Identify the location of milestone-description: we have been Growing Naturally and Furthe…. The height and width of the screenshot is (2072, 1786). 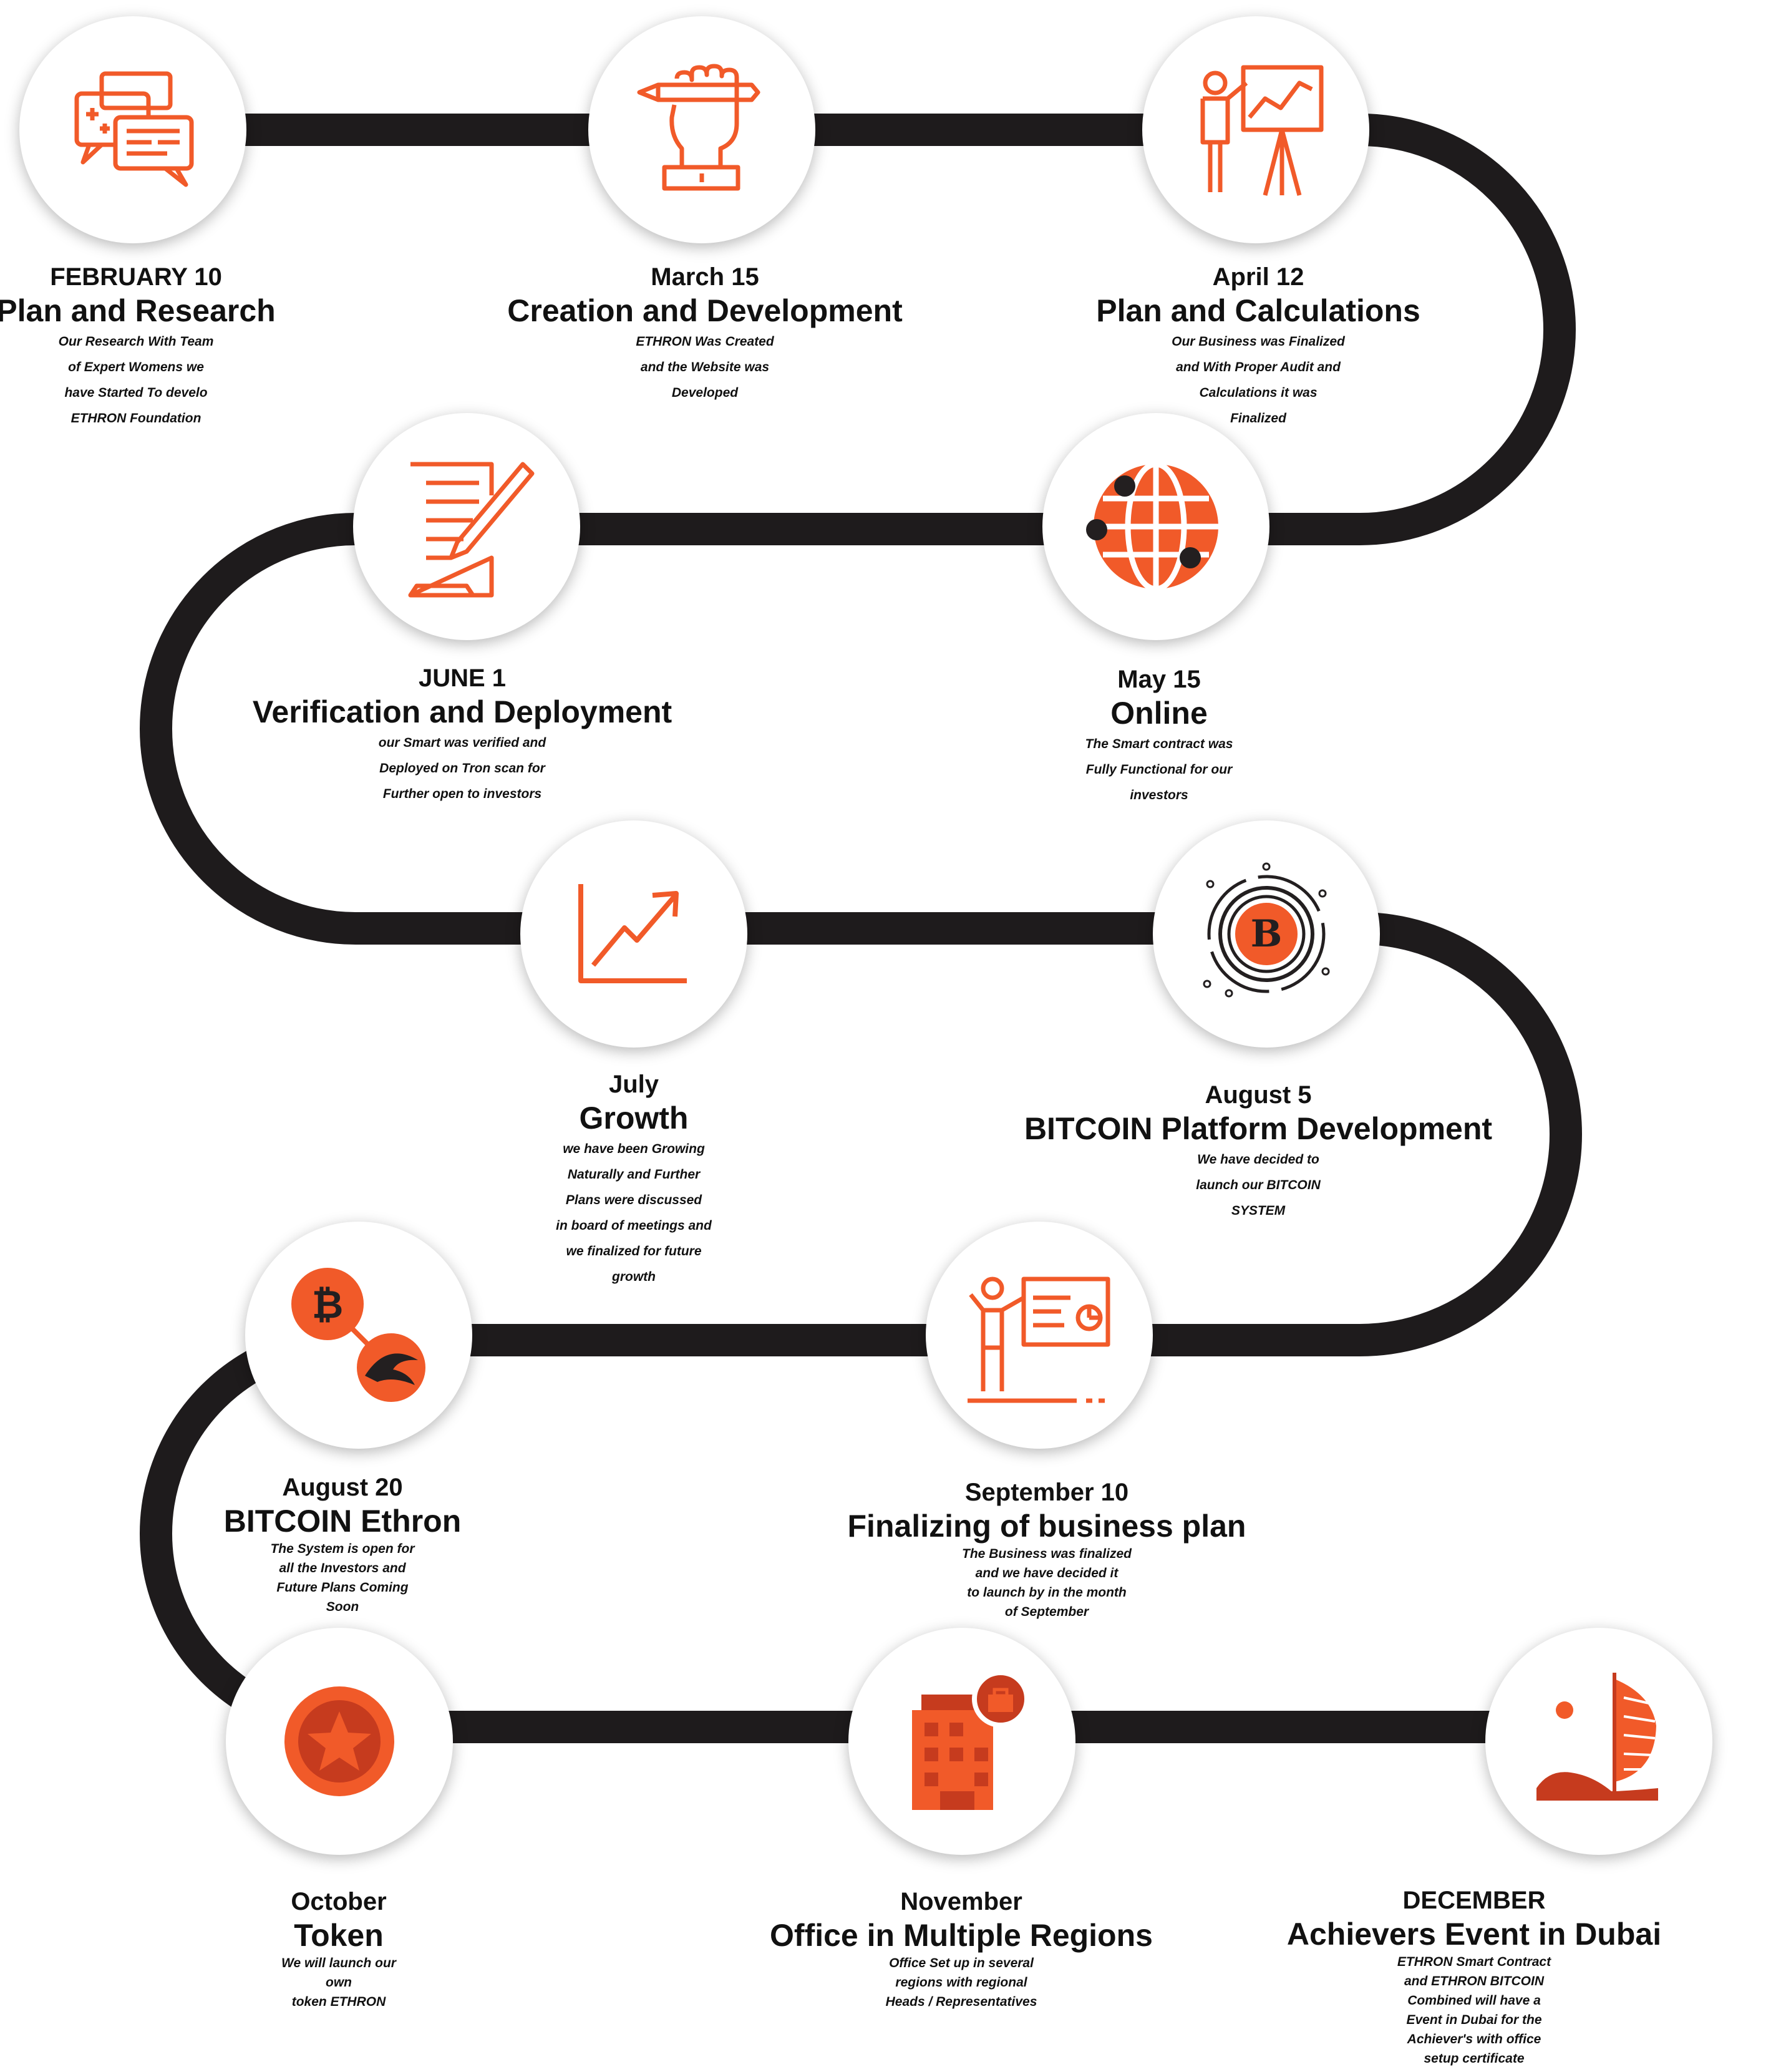
(634, 1213).